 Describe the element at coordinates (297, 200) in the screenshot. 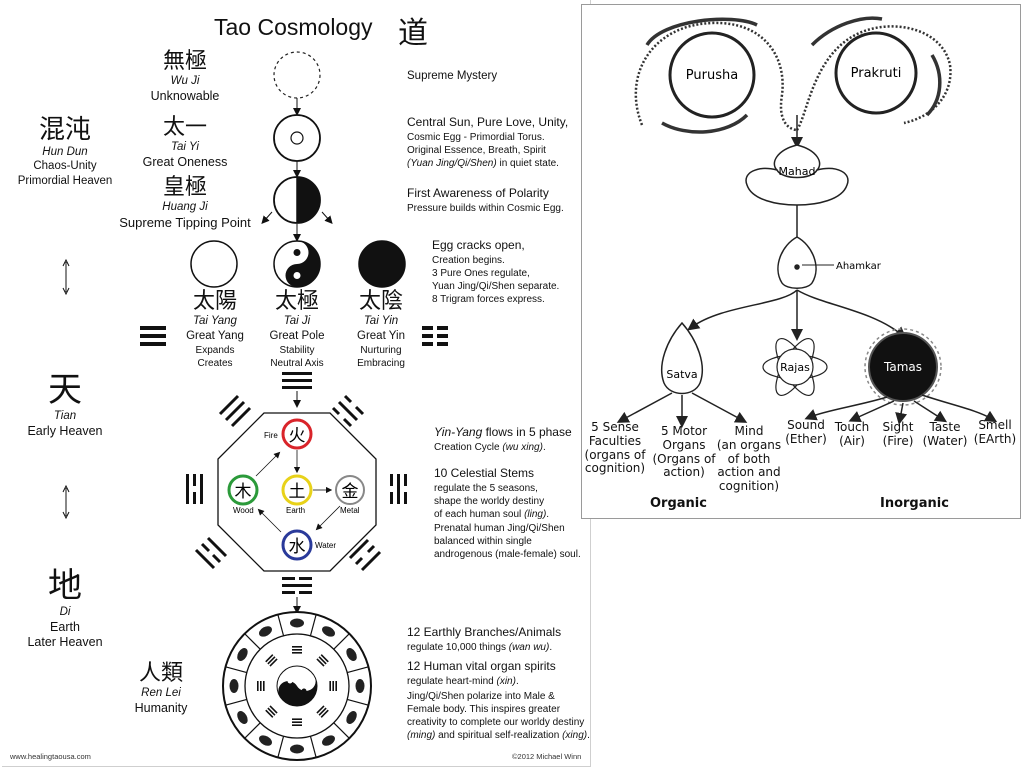

I see `huangji-symbol` at that location.